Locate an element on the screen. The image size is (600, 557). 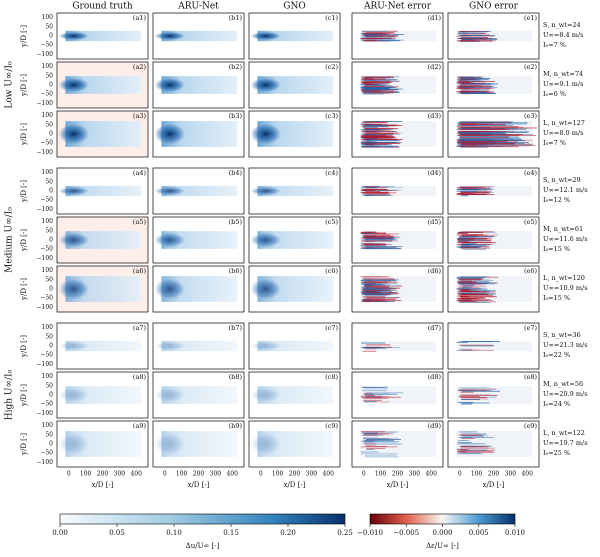
panel: (c1) is located at coordinates (294, 36).